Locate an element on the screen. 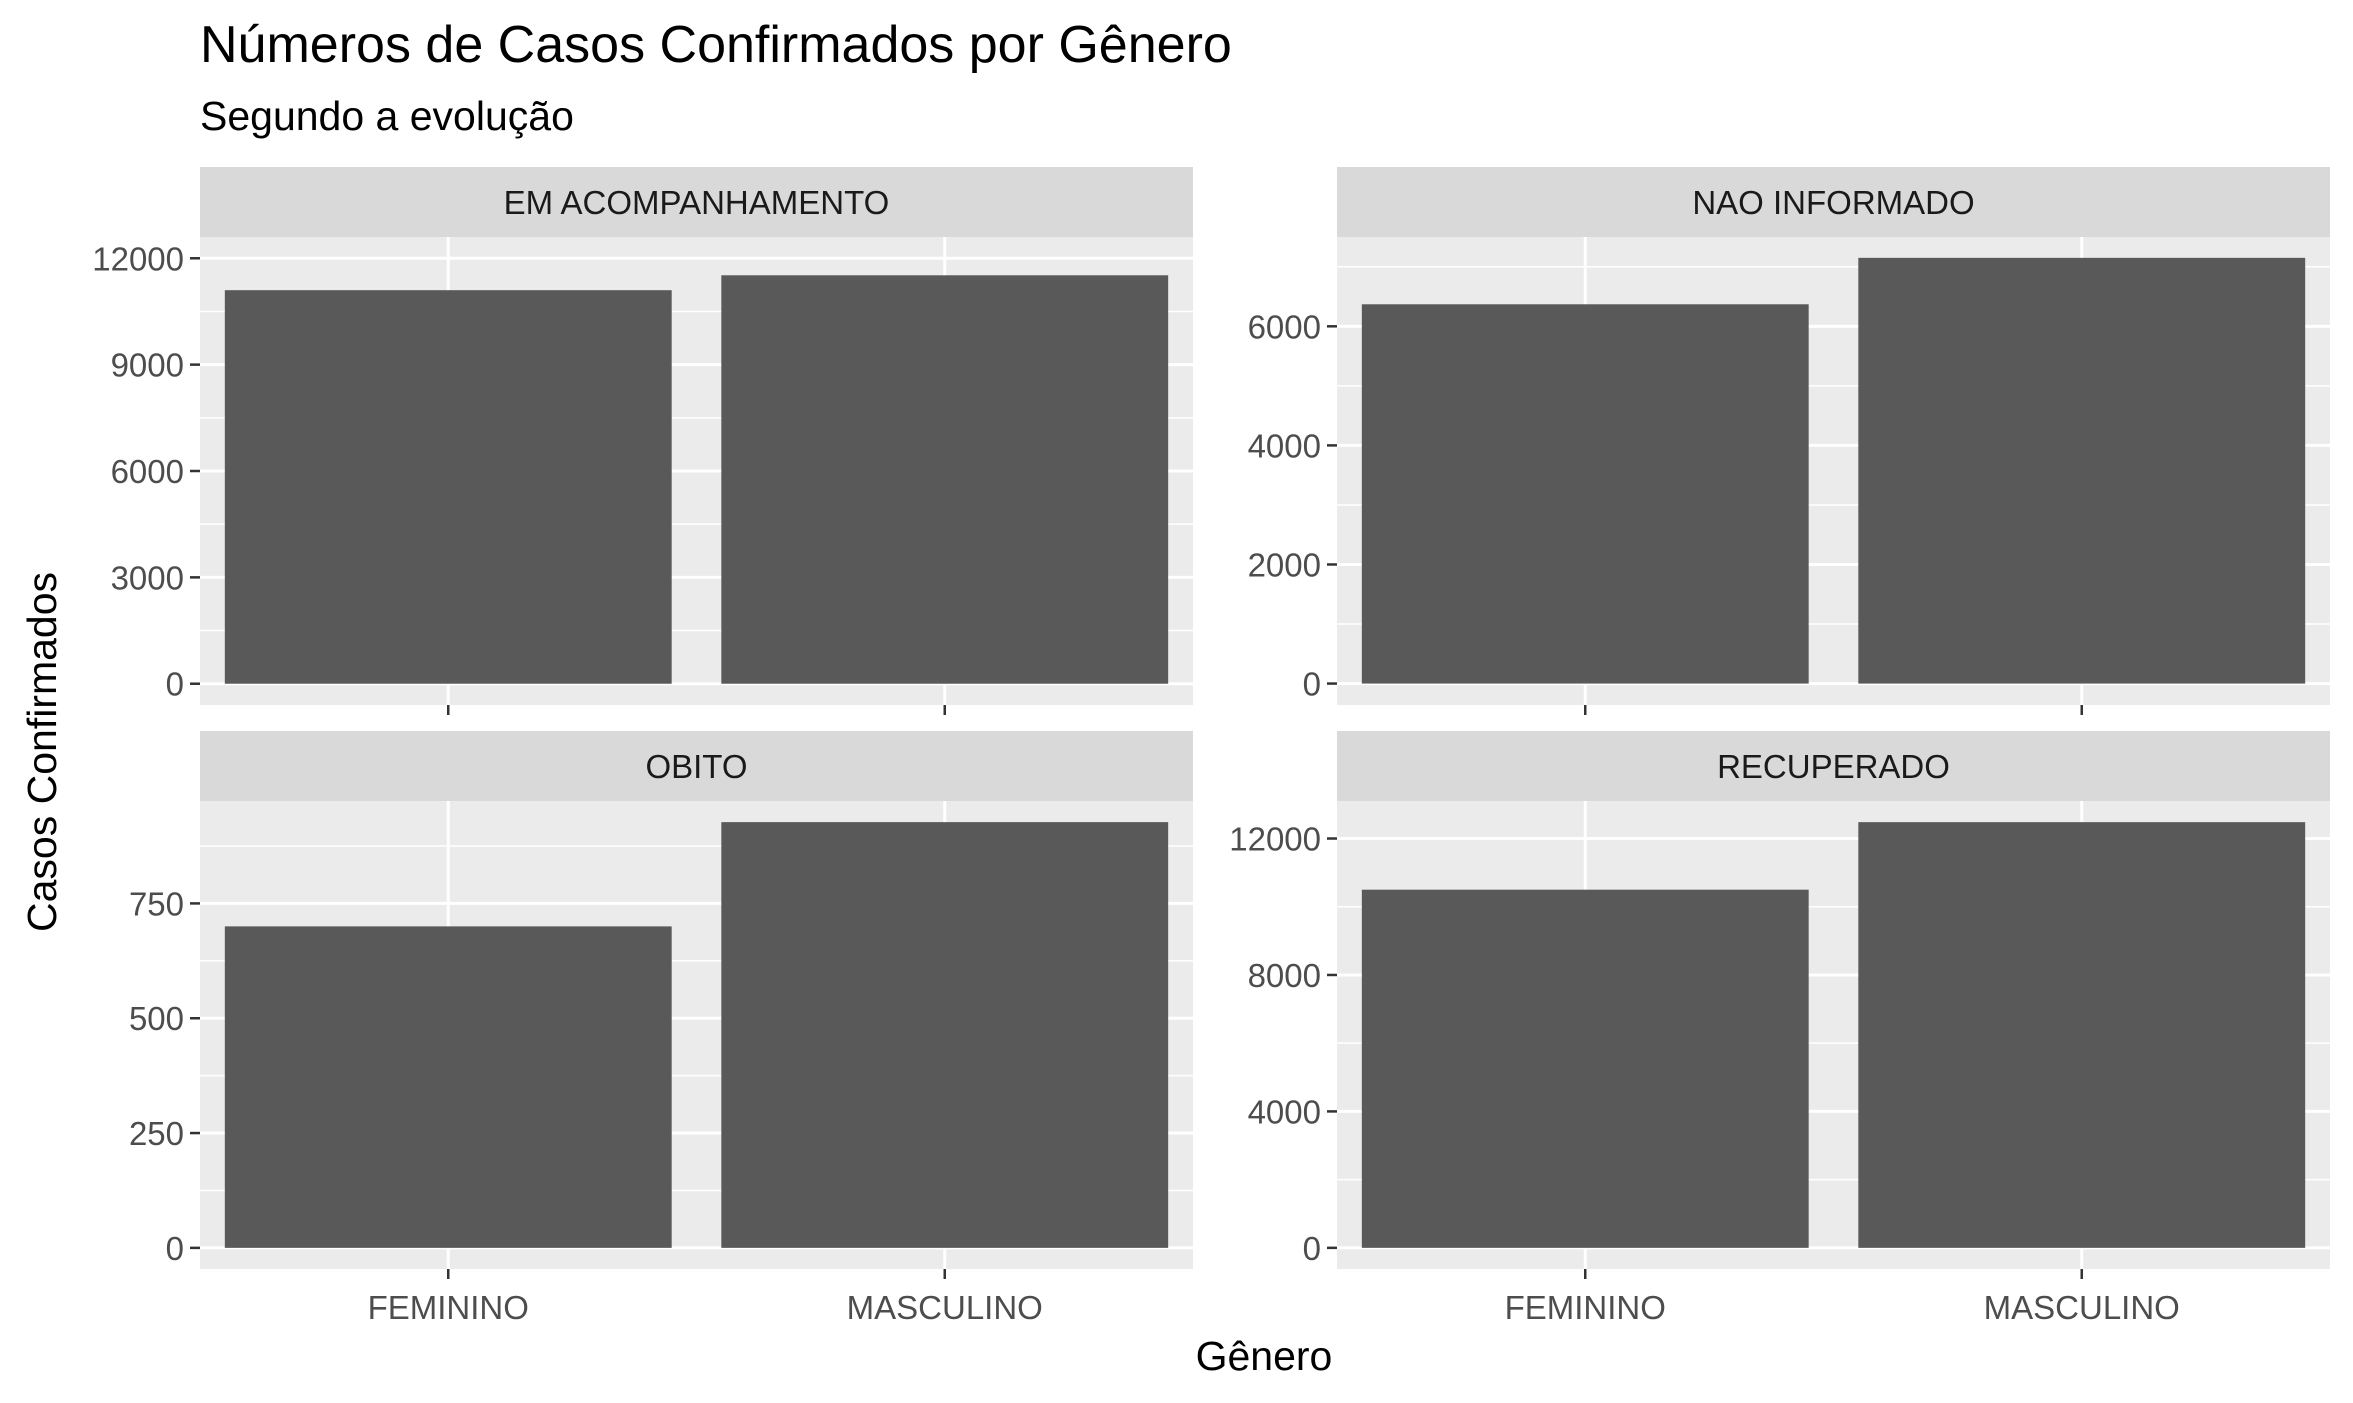  chart-subtitle: Segundo a evolução is located at coordinates (387, 116).